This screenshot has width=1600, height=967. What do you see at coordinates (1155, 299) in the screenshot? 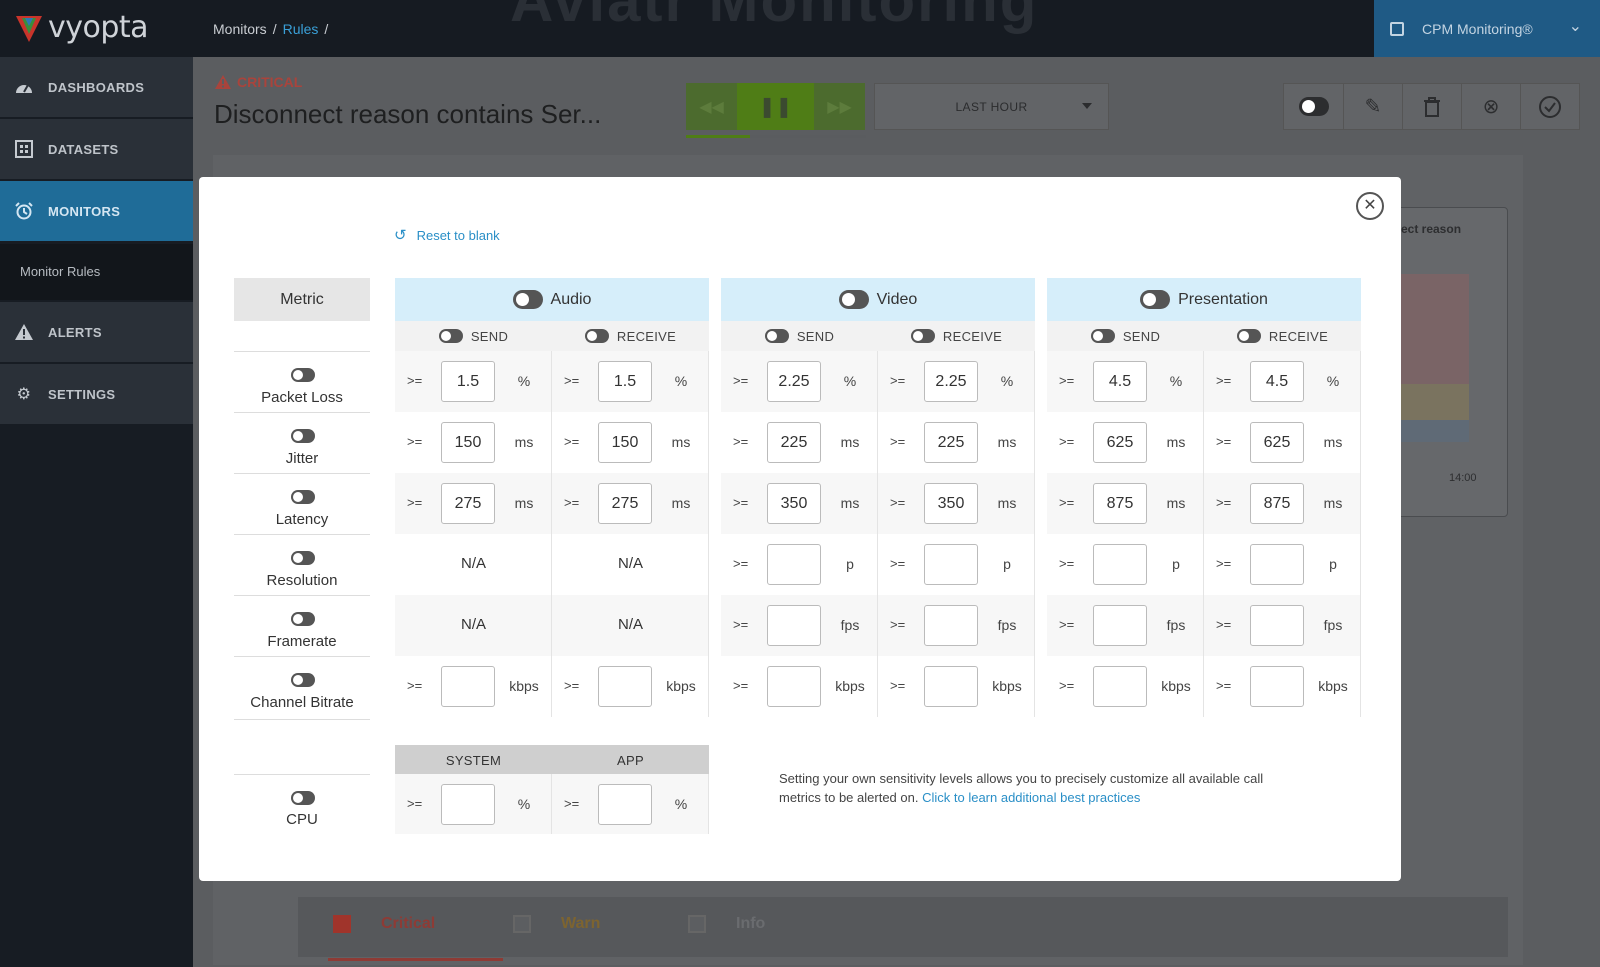
I see `presentation-toggle` at bounding box center [1155, 299].